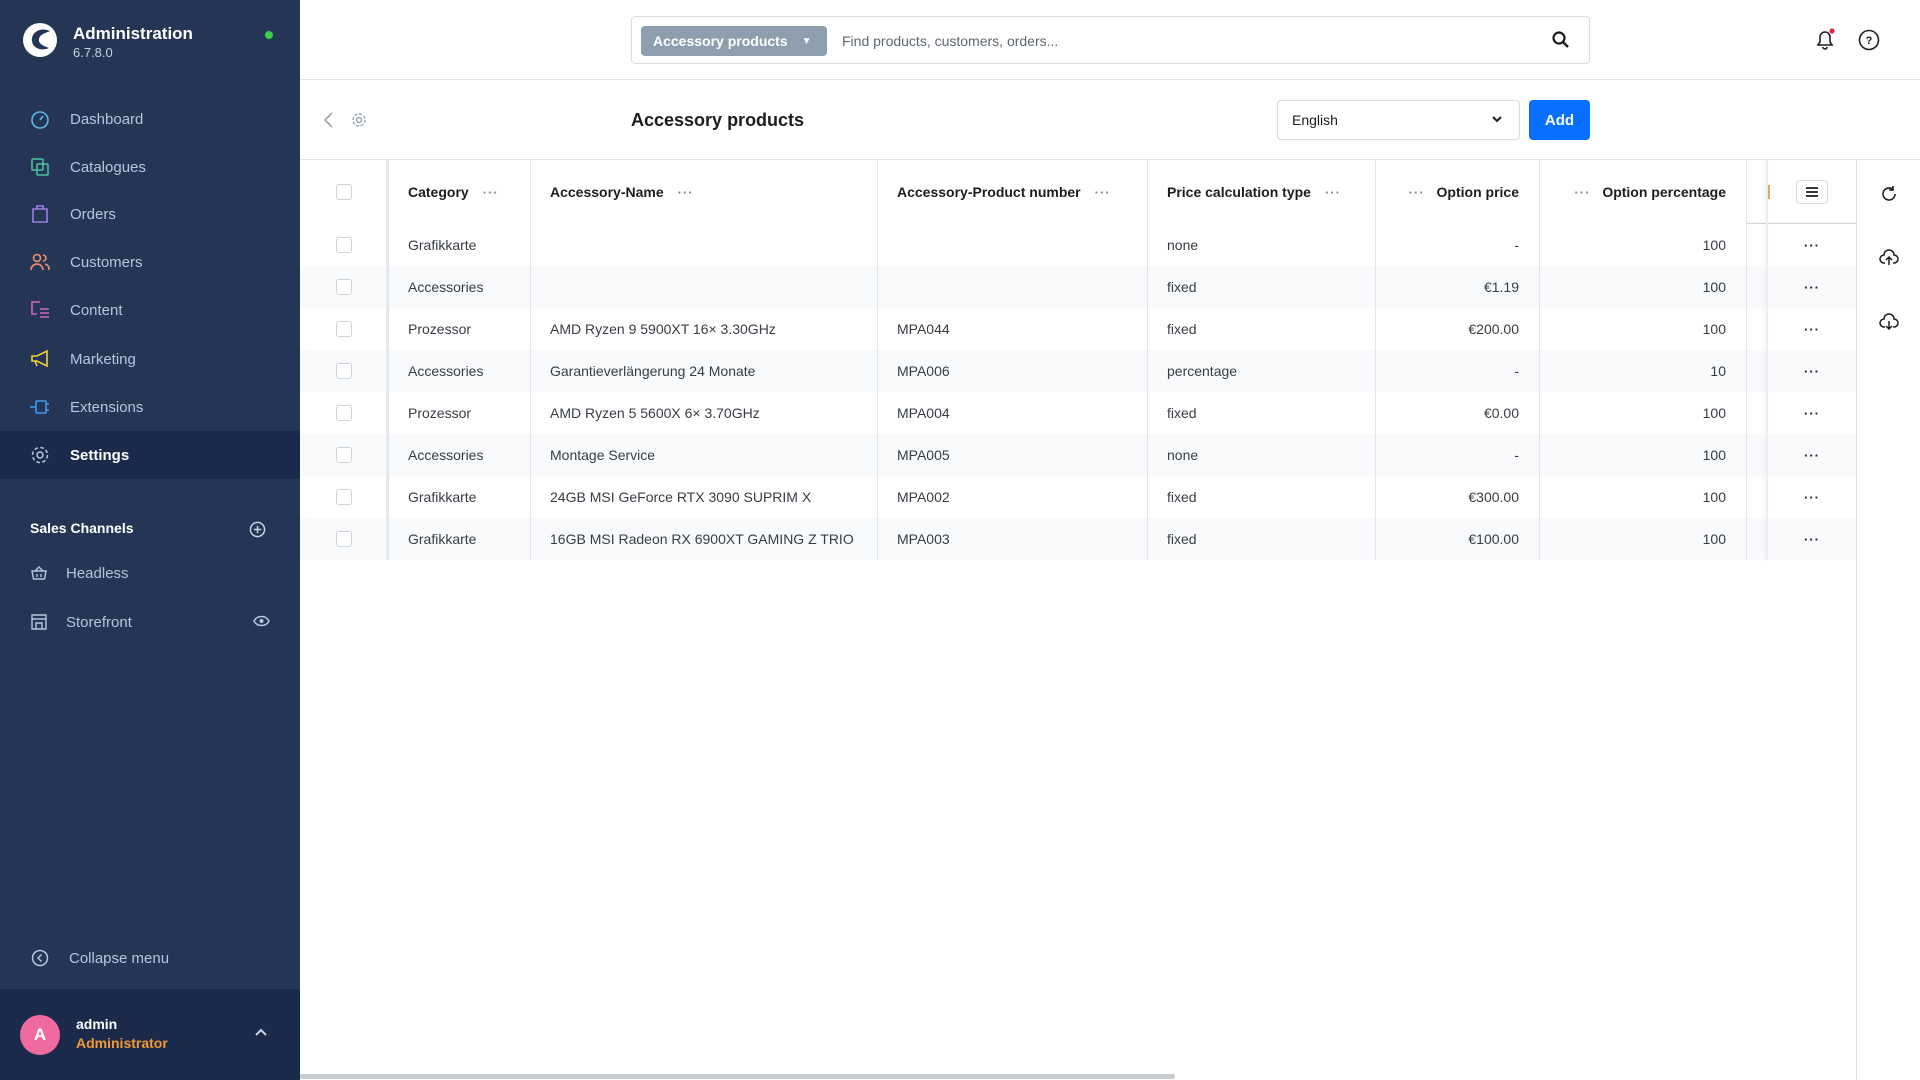 This screenshot has width=1920, height=1080. I want to click on marketing-icon, so click(39, 358).